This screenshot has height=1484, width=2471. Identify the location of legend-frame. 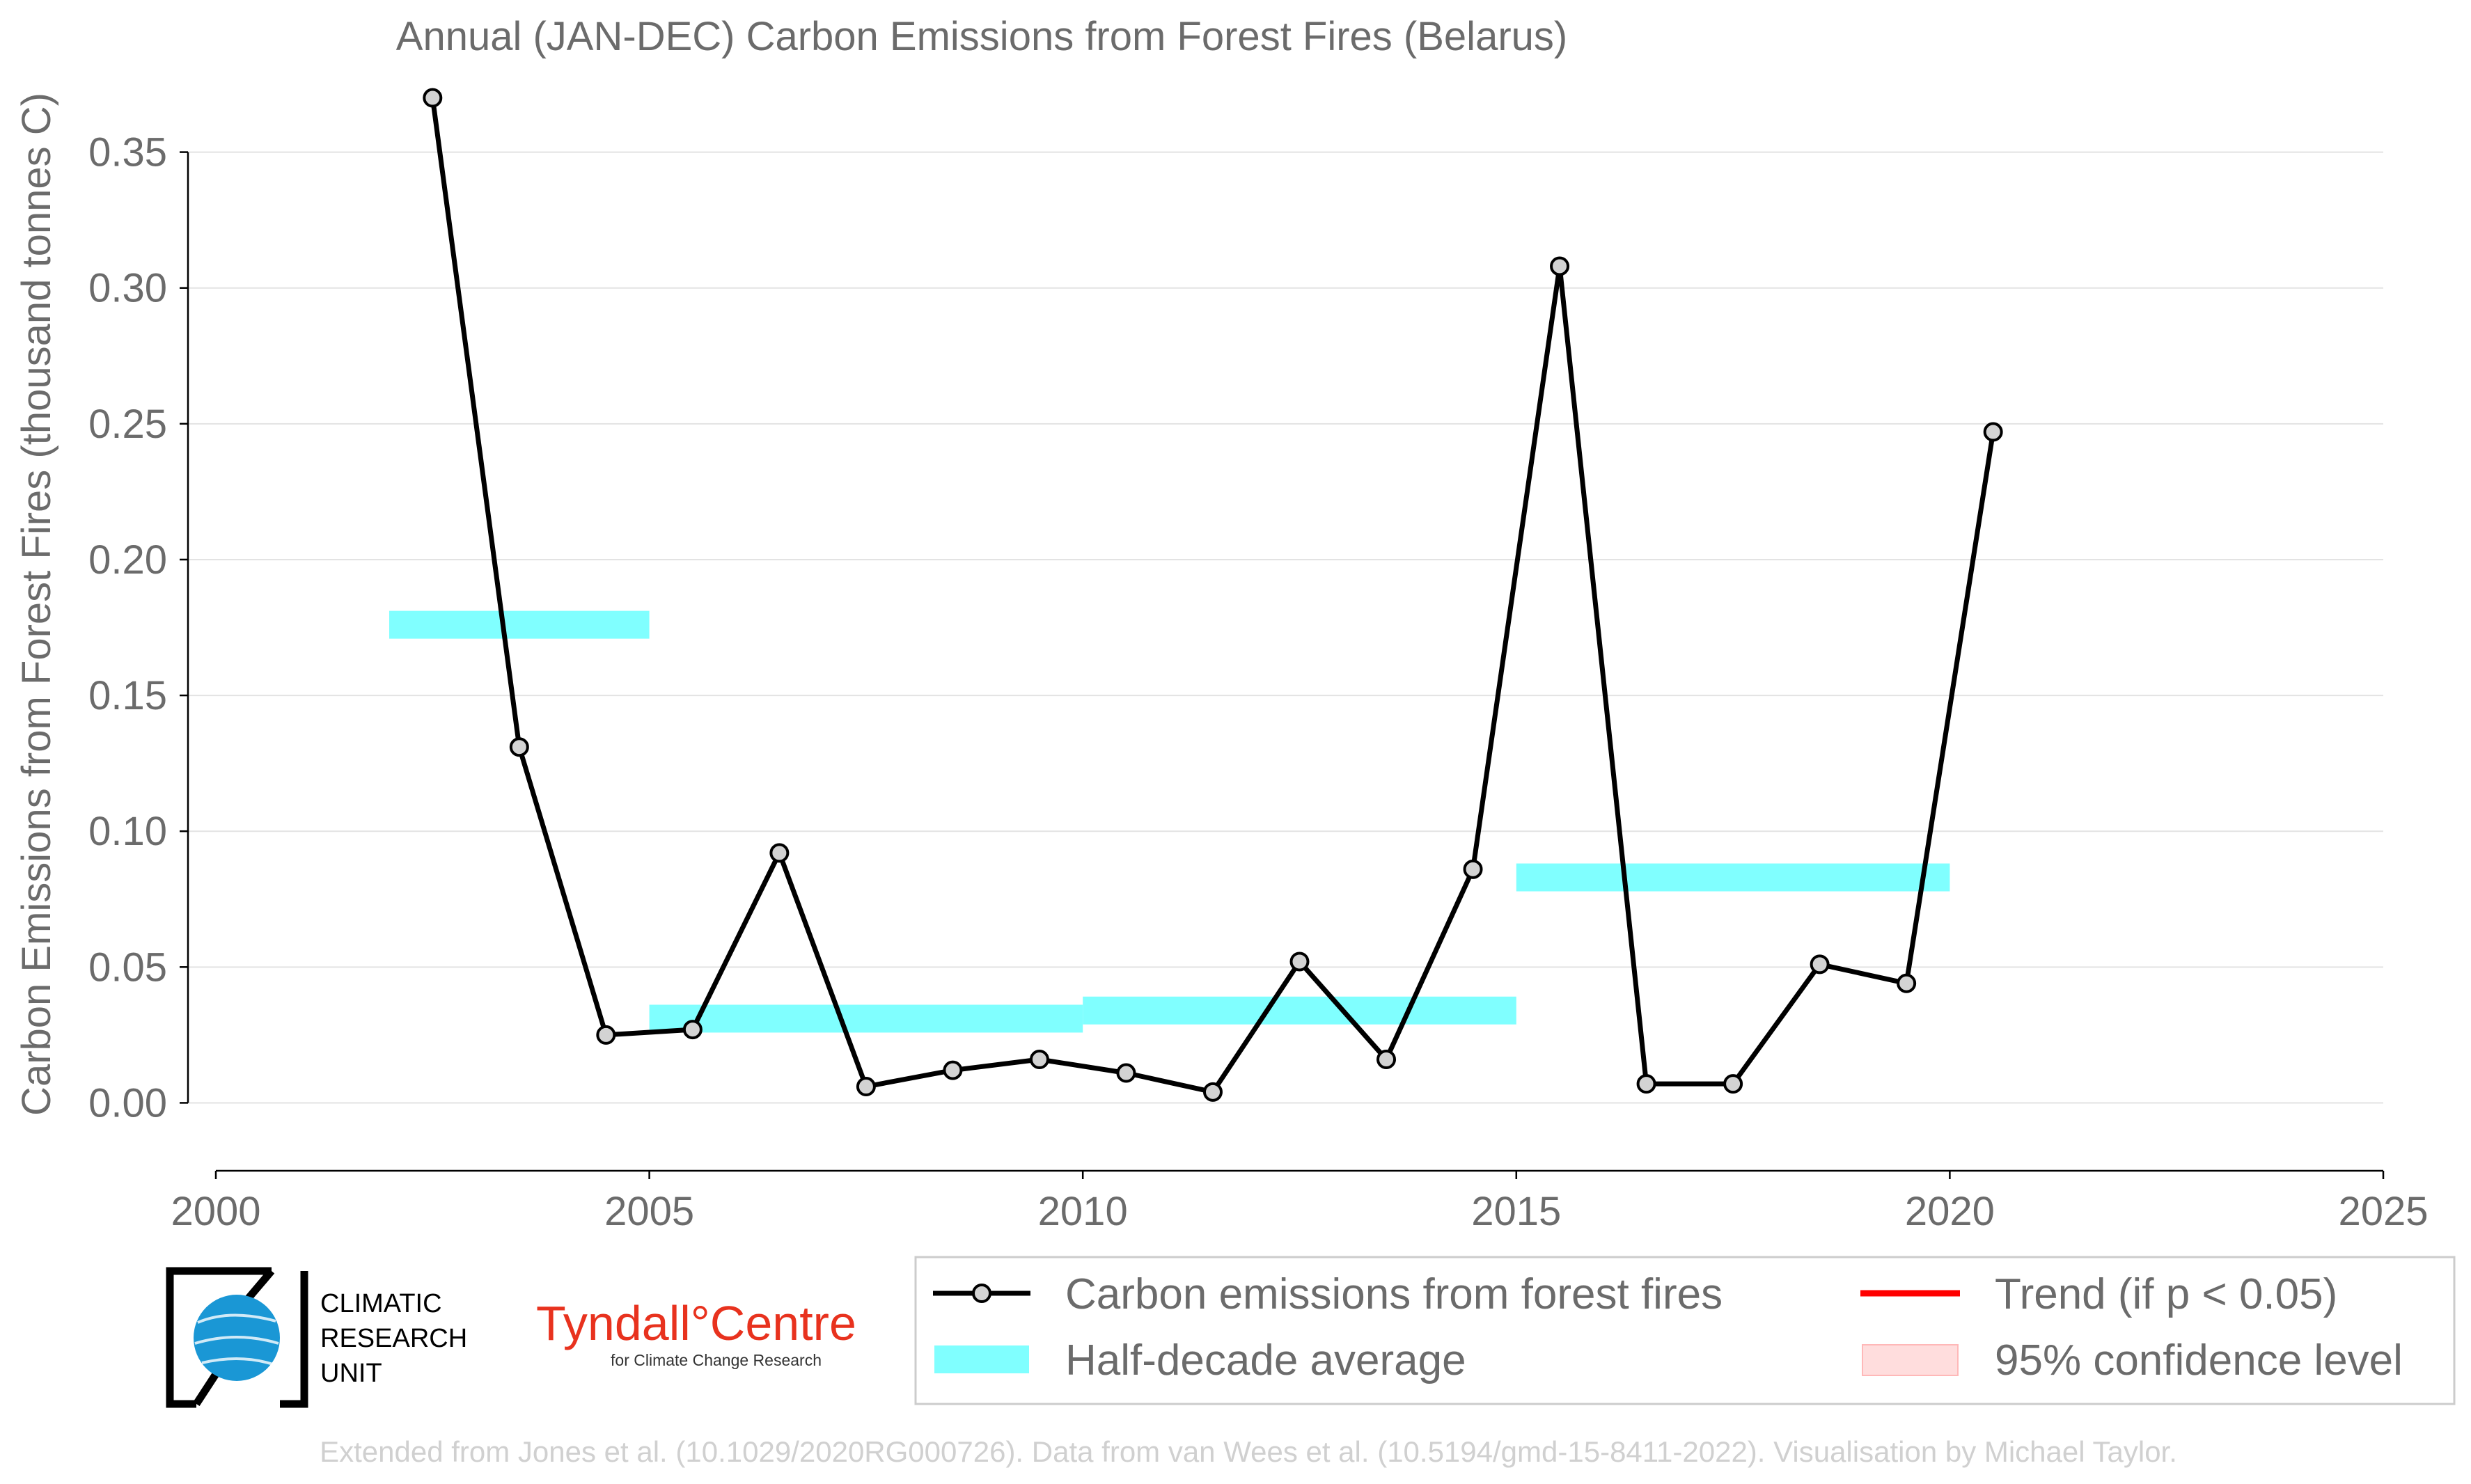
(1685, 1330).